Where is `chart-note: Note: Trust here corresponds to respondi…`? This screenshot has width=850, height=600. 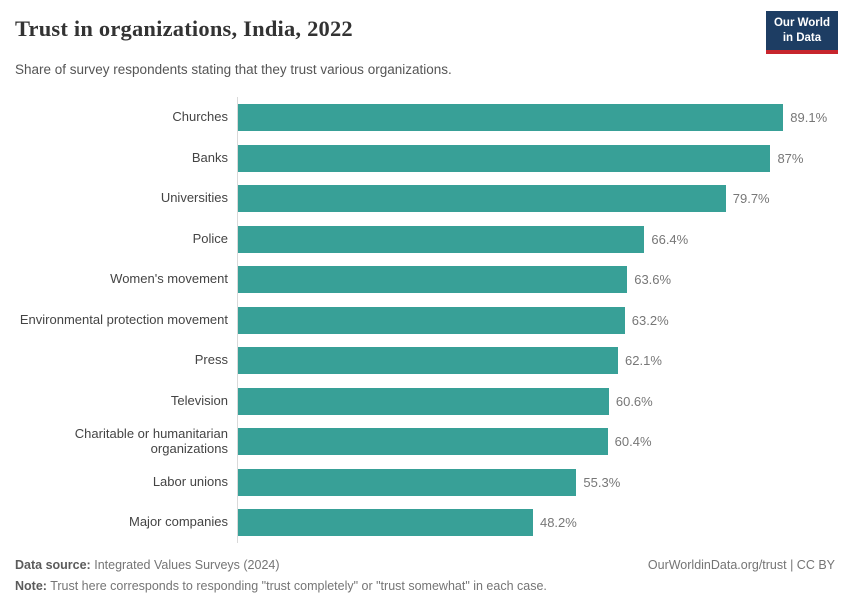 chart-note: Note: Trust here corresponds to respondi… is located at coordinates (425, 586).